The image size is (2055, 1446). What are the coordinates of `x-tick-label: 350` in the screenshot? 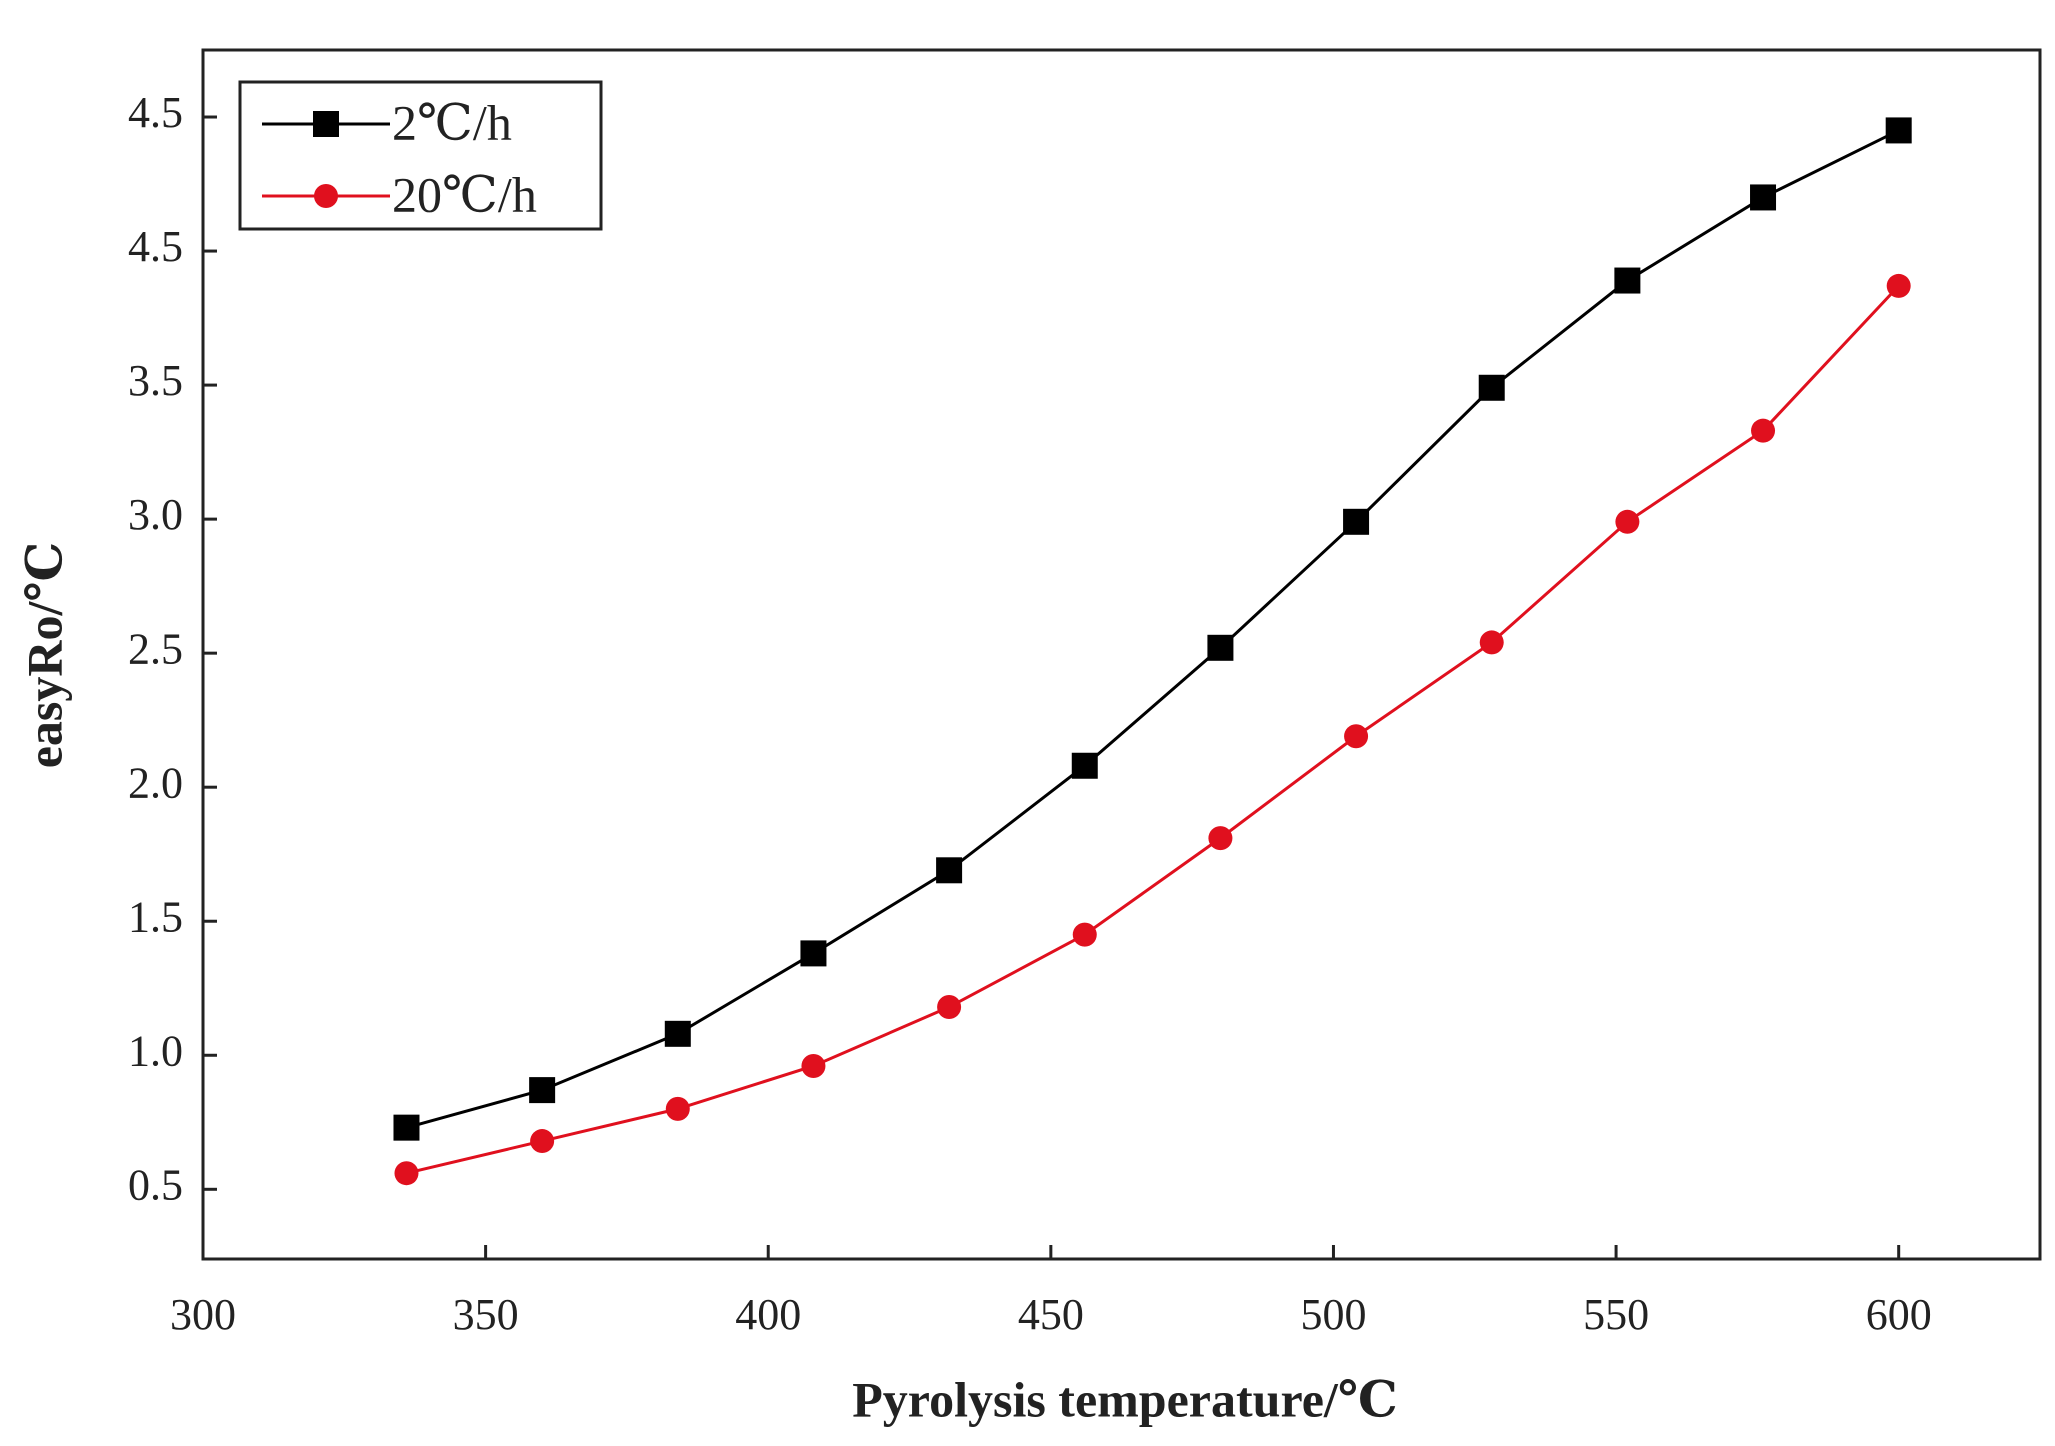 It's located at (486, 1314).